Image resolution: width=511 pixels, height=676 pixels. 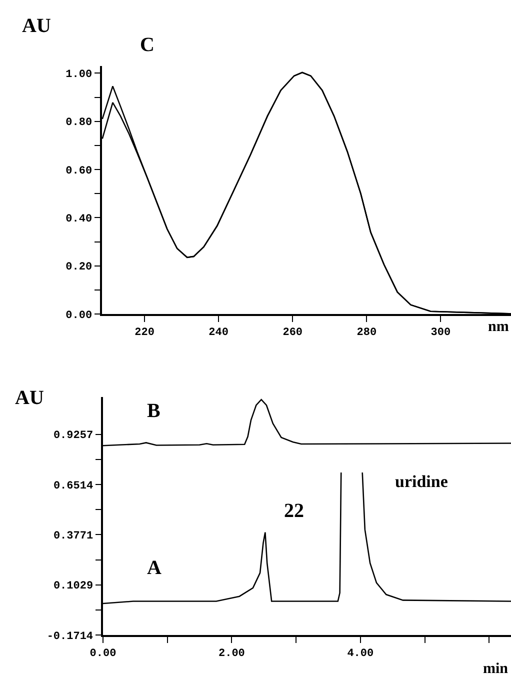 I want to click on x-tick-label: 0.00, so click(x=103, y=654).